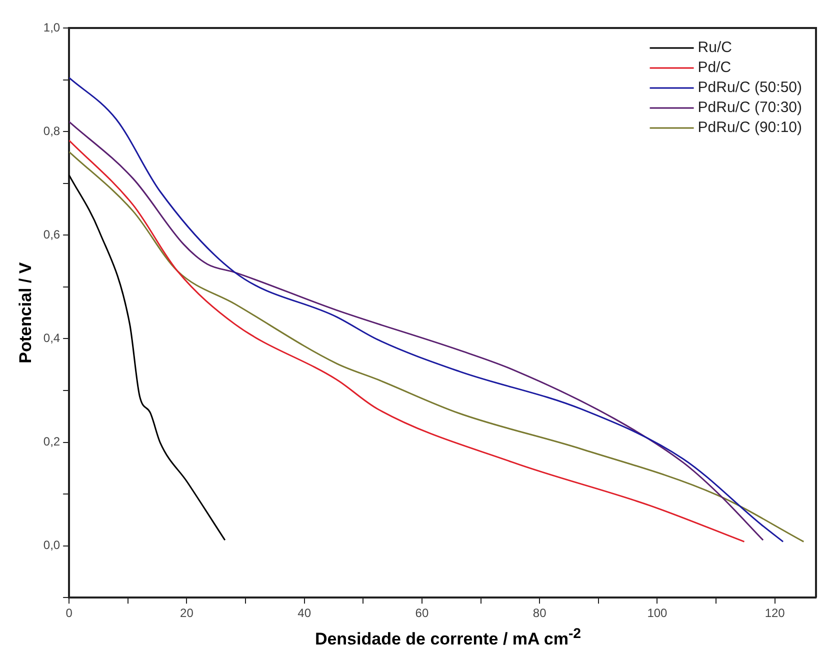 The image size is (836, 671). What do you see at coordinates (775, 613) in the screenshot?
I see `x-tick-label: 120` at bounding box center [775, 613].